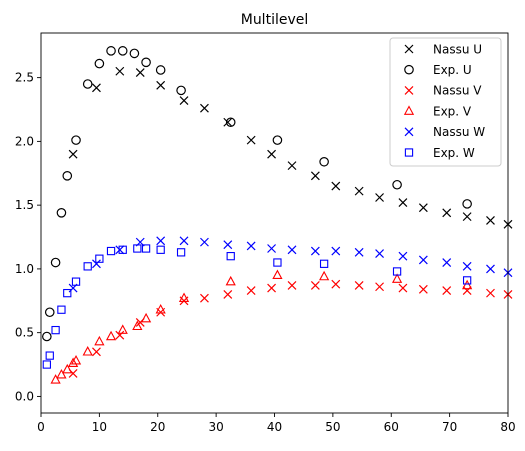 Image resolution: width=525 pixels, height=451 pixels. What do you see at coordinates (452, 70) in the screenshot?
I see `legend-label-exp-u: Exp. U` at bounding box center [452, 70].